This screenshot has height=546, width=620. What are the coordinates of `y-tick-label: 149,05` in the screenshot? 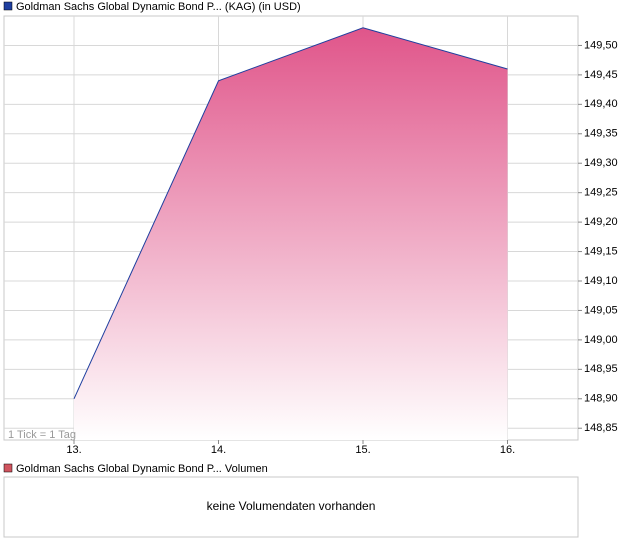 It's located at (601, 310).